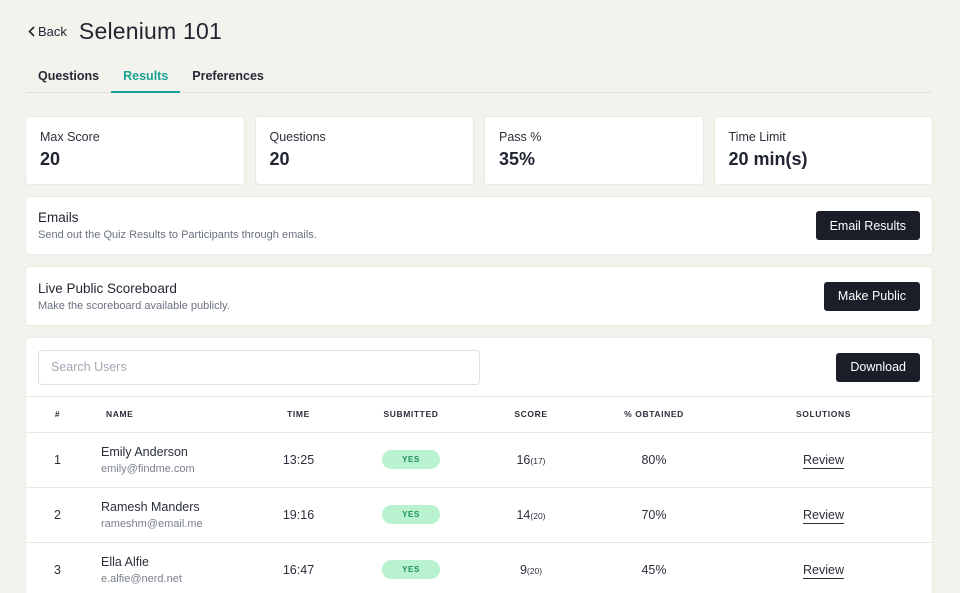  I want to click on scoreboard-subtitle: Make the scoreboard available publicly., so click(134, 305).